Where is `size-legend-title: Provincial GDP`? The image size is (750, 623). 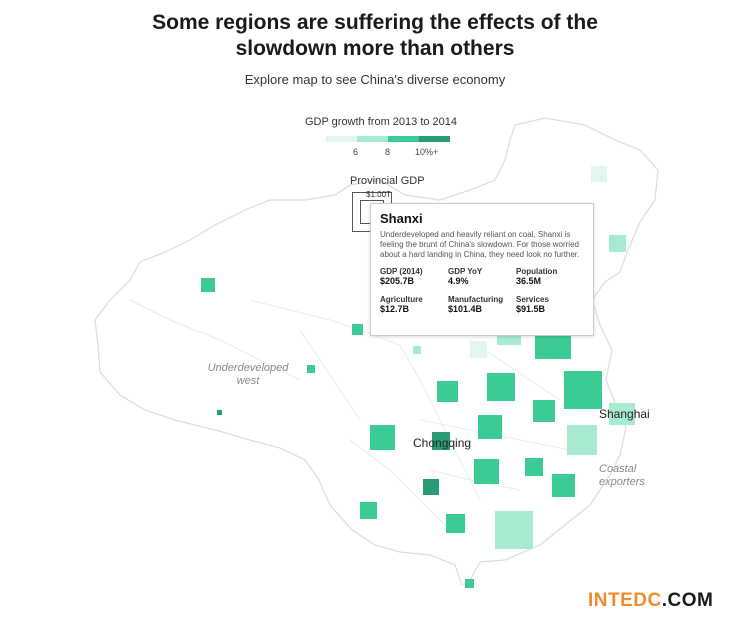
size-legend-title: Provincial GDP is located at coordinates (387, 181).